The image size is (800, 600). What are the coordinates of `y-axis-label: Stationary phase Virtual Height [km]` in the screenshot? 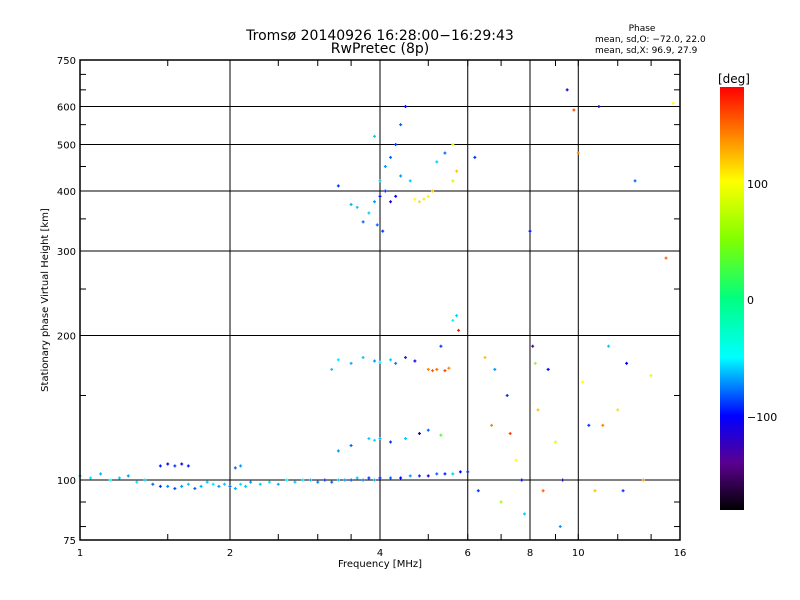 It's located at (45, 300).